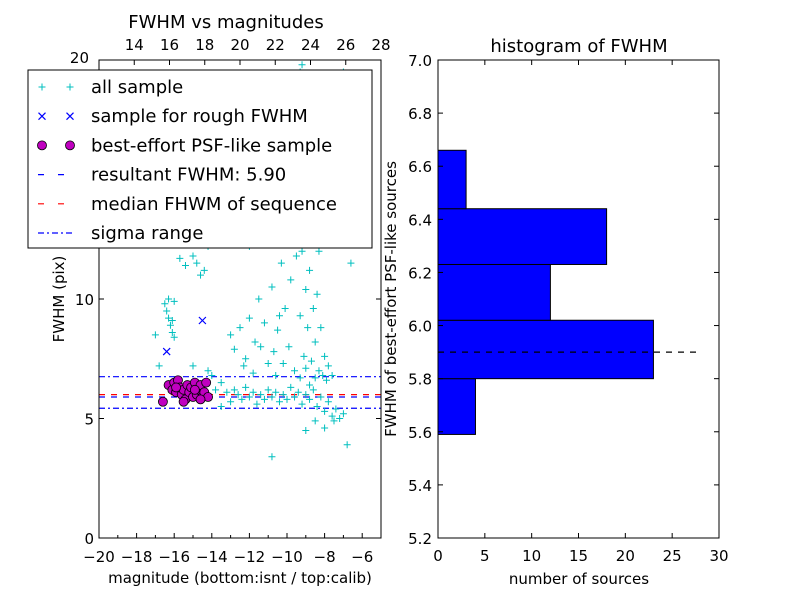 The image size is (800, 600). I want to click on legend-label: median FHWM of sequence, so click(214, 204).